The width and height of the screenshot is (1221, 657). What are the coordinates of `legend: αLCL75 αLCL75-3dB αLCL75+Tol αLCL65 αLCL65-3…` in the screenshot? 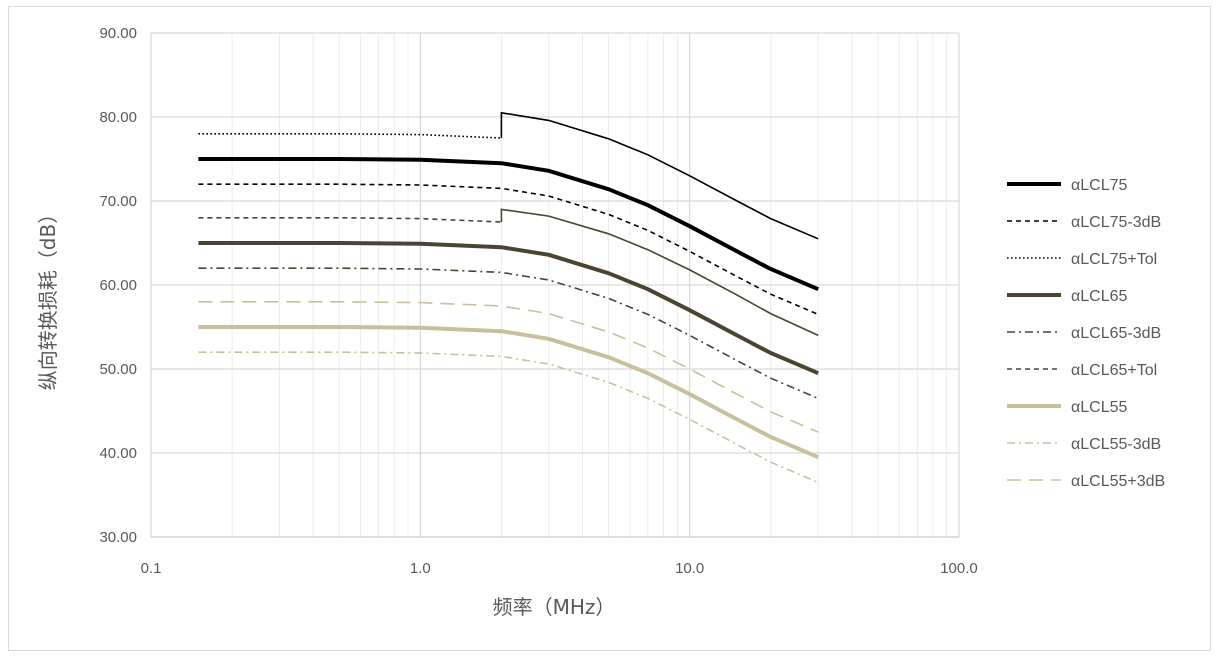 It's located at (1086, 333).